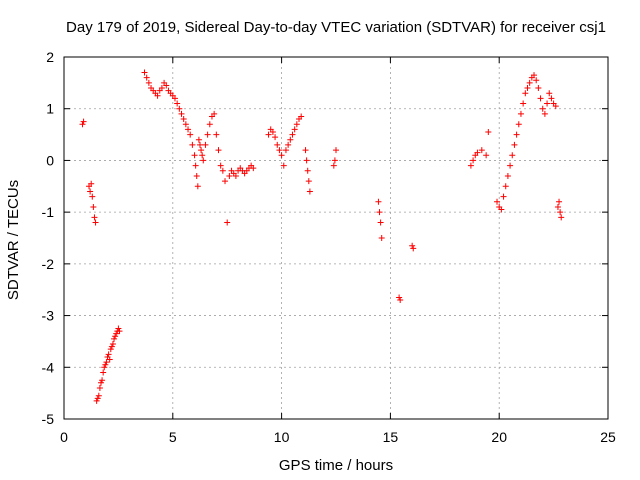 Image resolution: width=640 pixels, height=480 pixels. Describe the element at coordinates (282, 437) in the screenshot. I see `x-tick-label: 10` at that location.